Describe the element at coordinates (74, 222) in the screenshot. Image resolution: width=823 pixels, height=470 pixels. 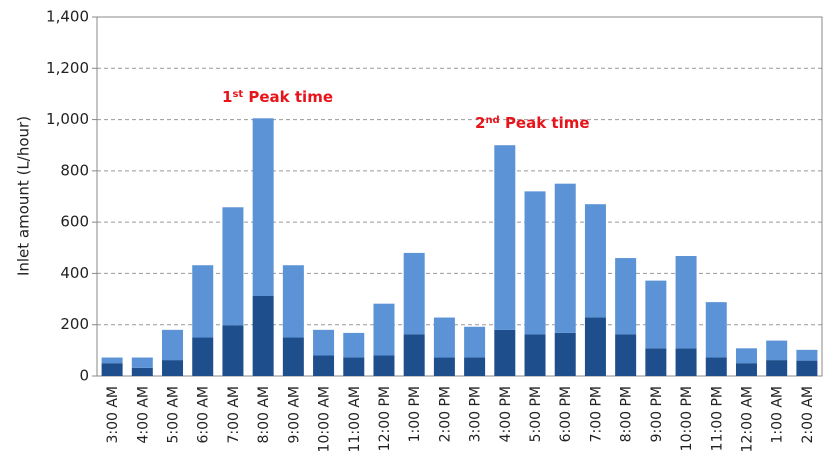
I see `y-tick-label: 600` at that location.